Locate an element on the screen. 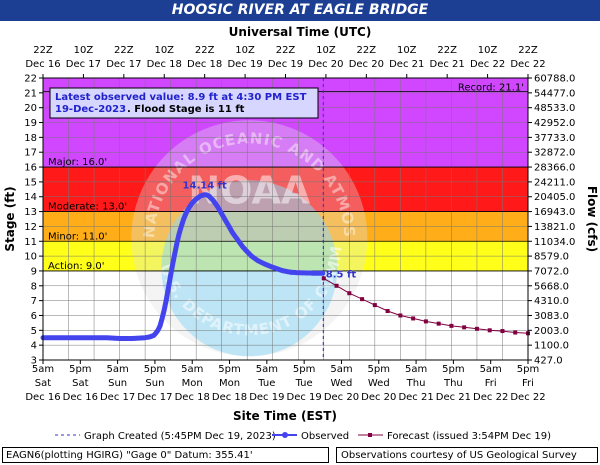 The image size is (600, 465). latest-observed-box is located at coordinates (184, 103).